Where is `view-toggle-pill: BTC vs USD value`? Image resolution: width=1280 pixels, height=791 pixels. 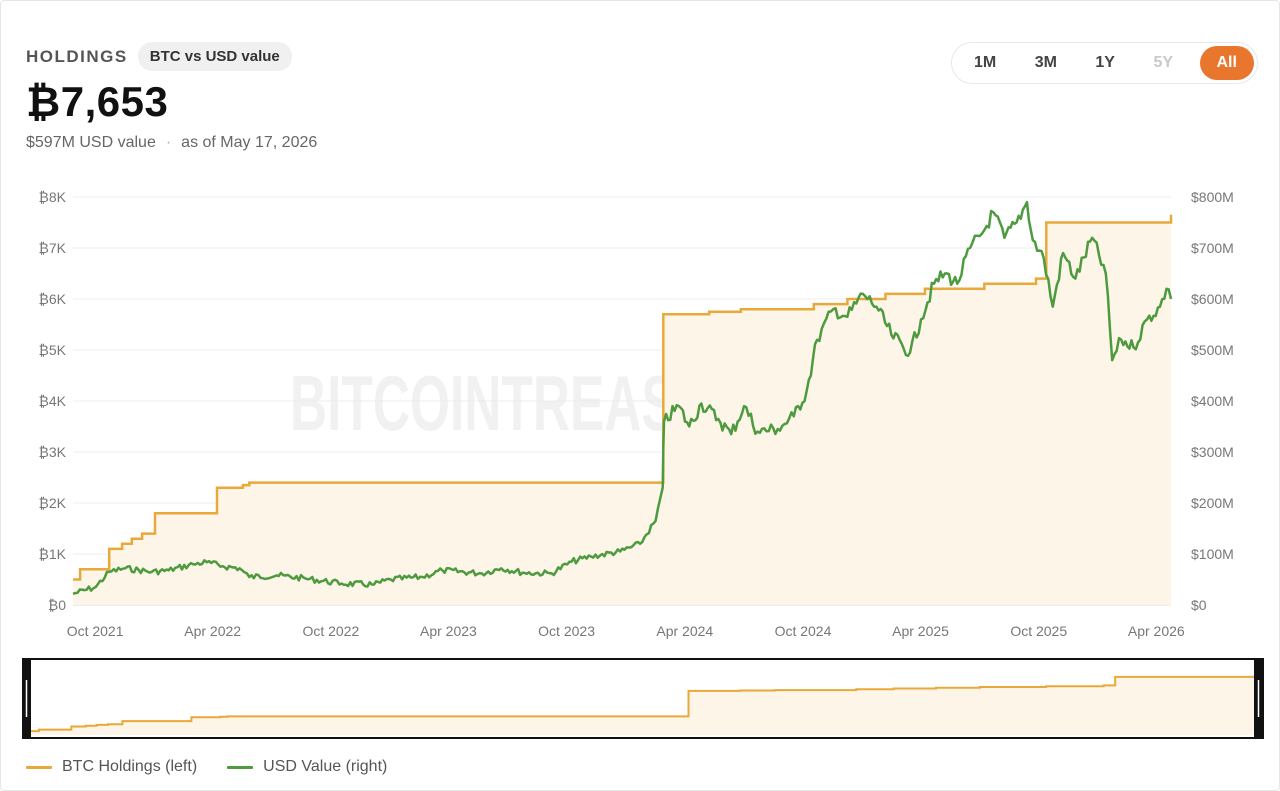
view-toggle-pill: BTC vs USD value is located at coordinates (214, 56).